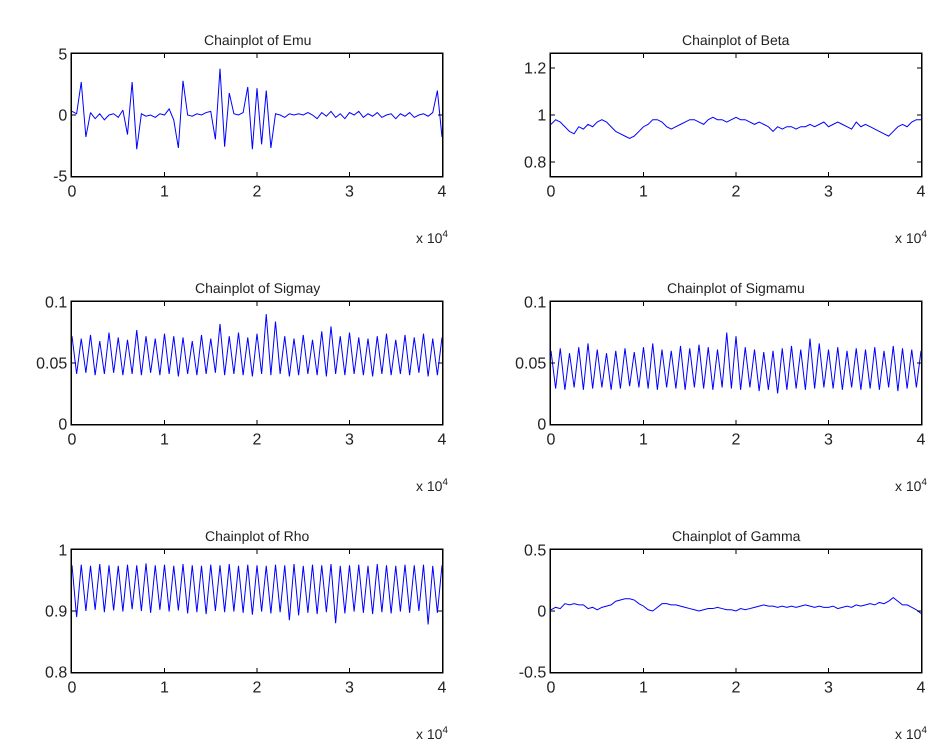 This screenshot has width=933, height=751. I want to click on chart-title: Chainplot of Sigmay, so click(257, 288).